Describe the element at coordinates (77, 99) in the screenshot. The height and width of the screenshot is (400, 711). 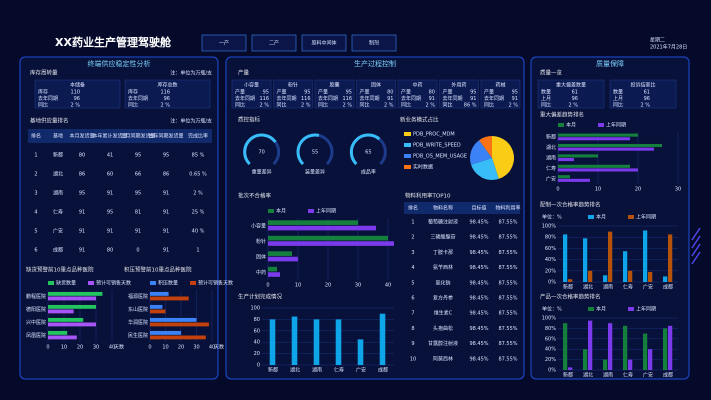
I see `block-value: 96` at that location.